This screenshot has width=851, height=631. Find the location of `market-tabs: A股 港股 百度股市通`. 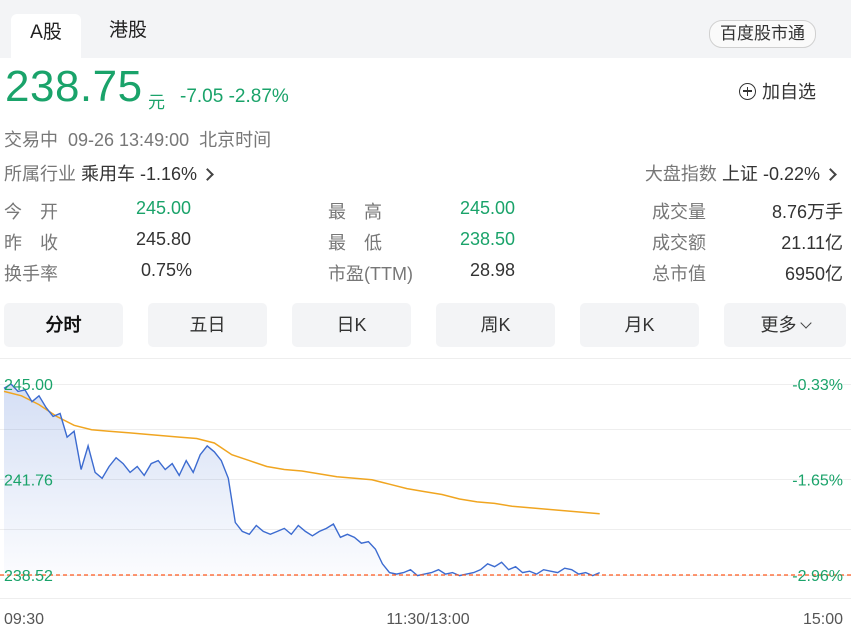

market-tabs: A股 港股 百度股市通 is located at coordinates (425, 29).